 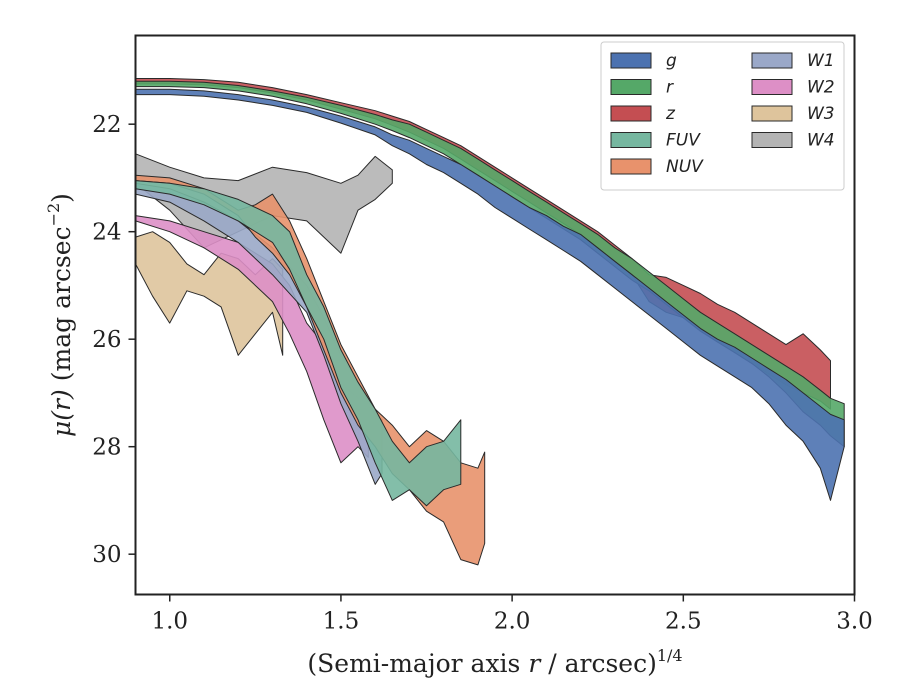 I want to click on legend-label-r: r, so click(x=670, y=88).